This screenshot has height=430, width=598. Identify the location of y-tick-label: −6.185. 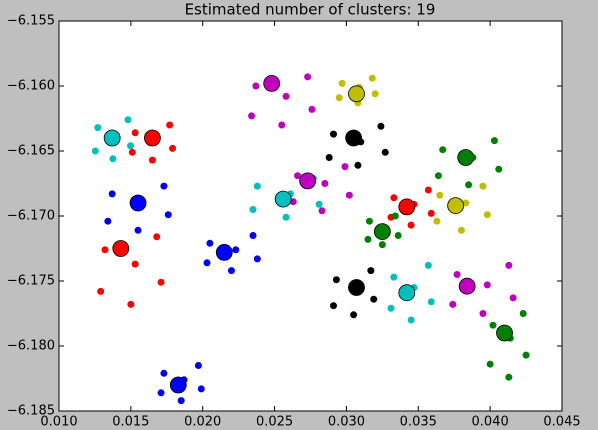
(31, 411).